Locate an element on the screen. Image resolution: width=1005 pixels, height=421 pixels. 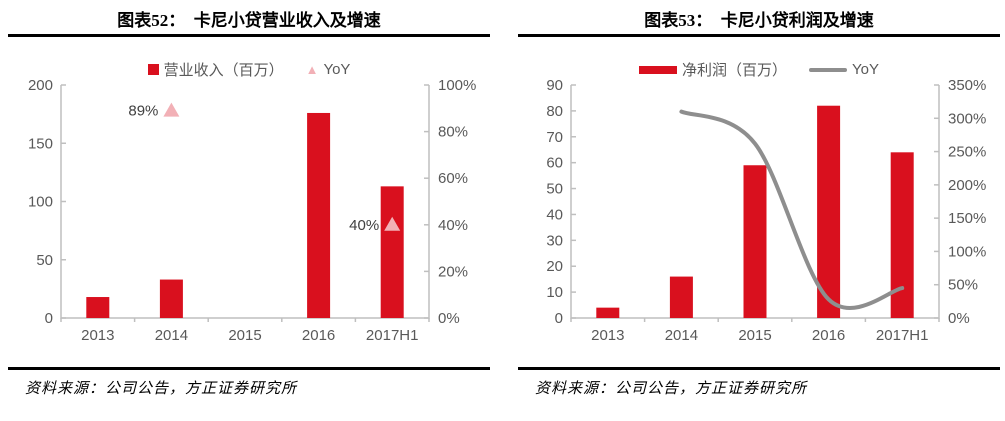
left-axis-tick-label: 200 is located at coordinates (40, 85).